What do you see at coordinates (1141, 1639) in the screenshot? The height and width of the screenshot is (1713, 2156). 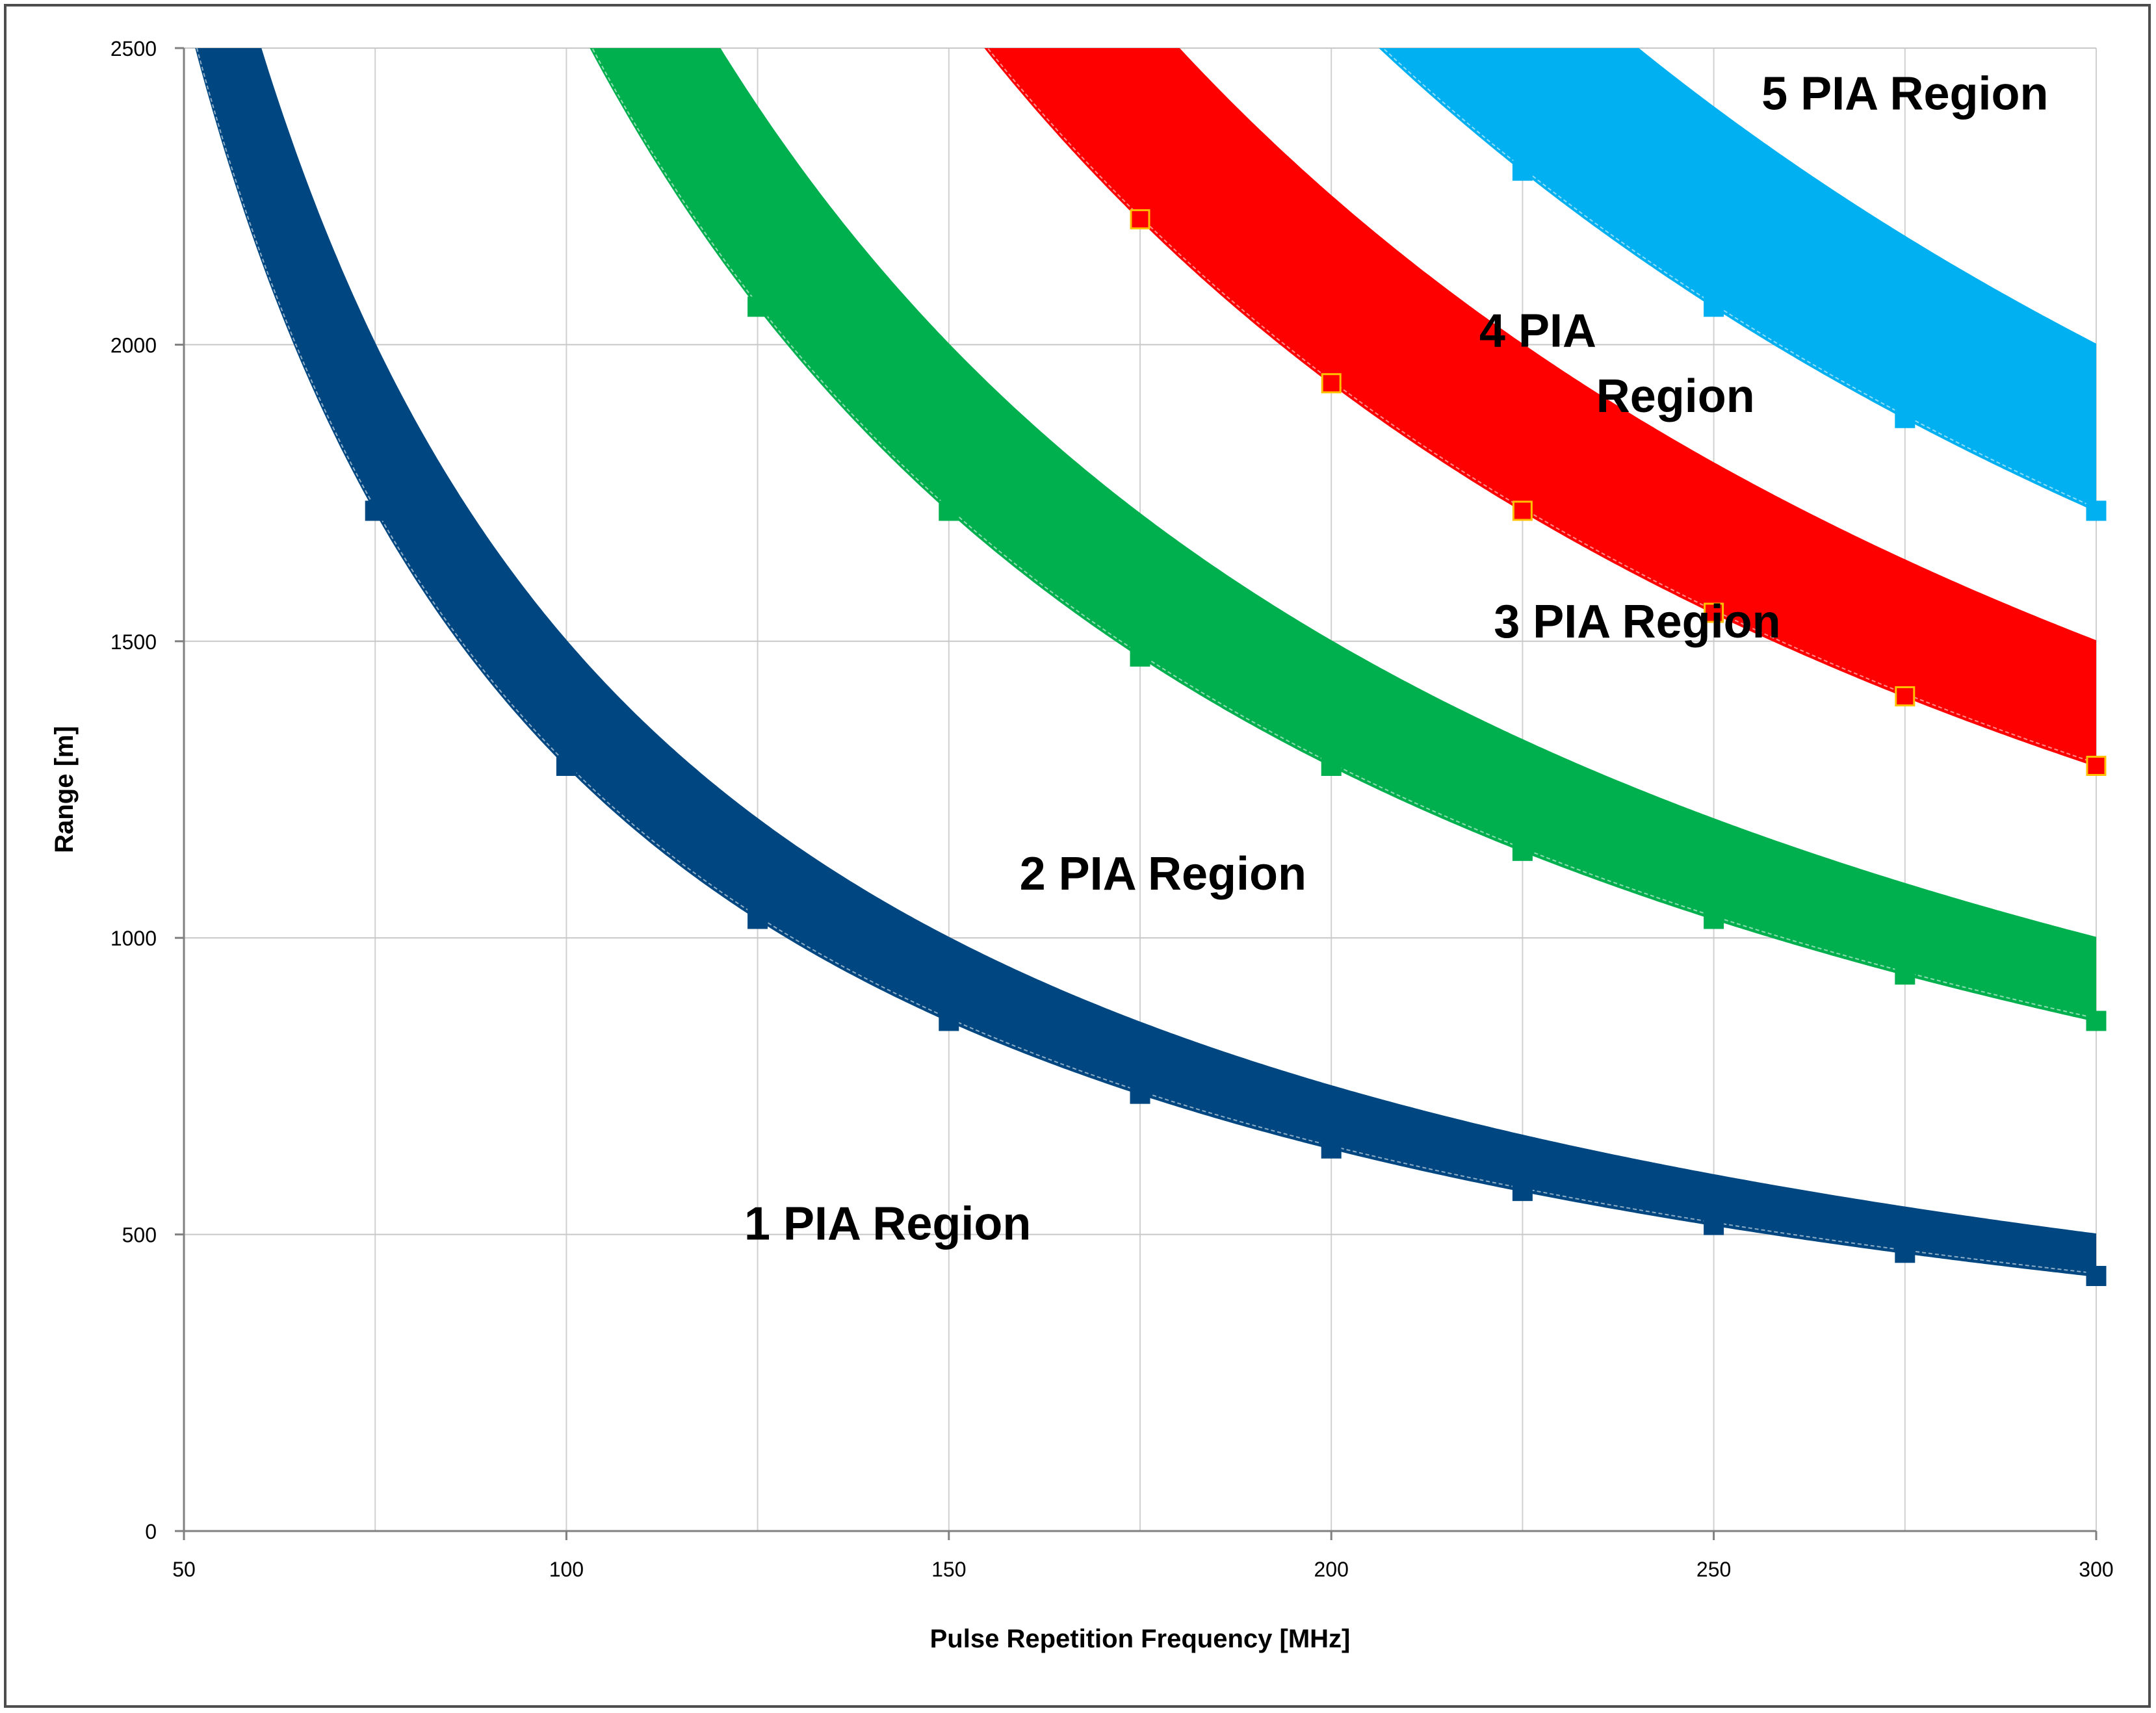 I see `x-axis-title: Pulse Repetition Frequency [MHz]` at bounding box center [1141, 1639].